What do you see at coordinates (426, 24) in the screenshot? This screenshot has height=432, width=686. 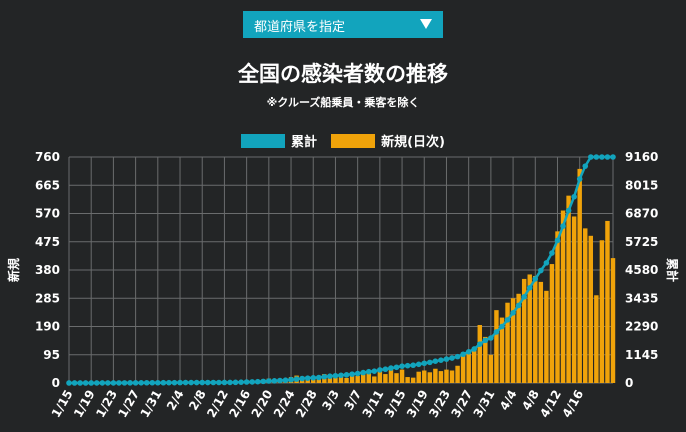 I see `chevron-down-icon` at bounding box center [426, 24].